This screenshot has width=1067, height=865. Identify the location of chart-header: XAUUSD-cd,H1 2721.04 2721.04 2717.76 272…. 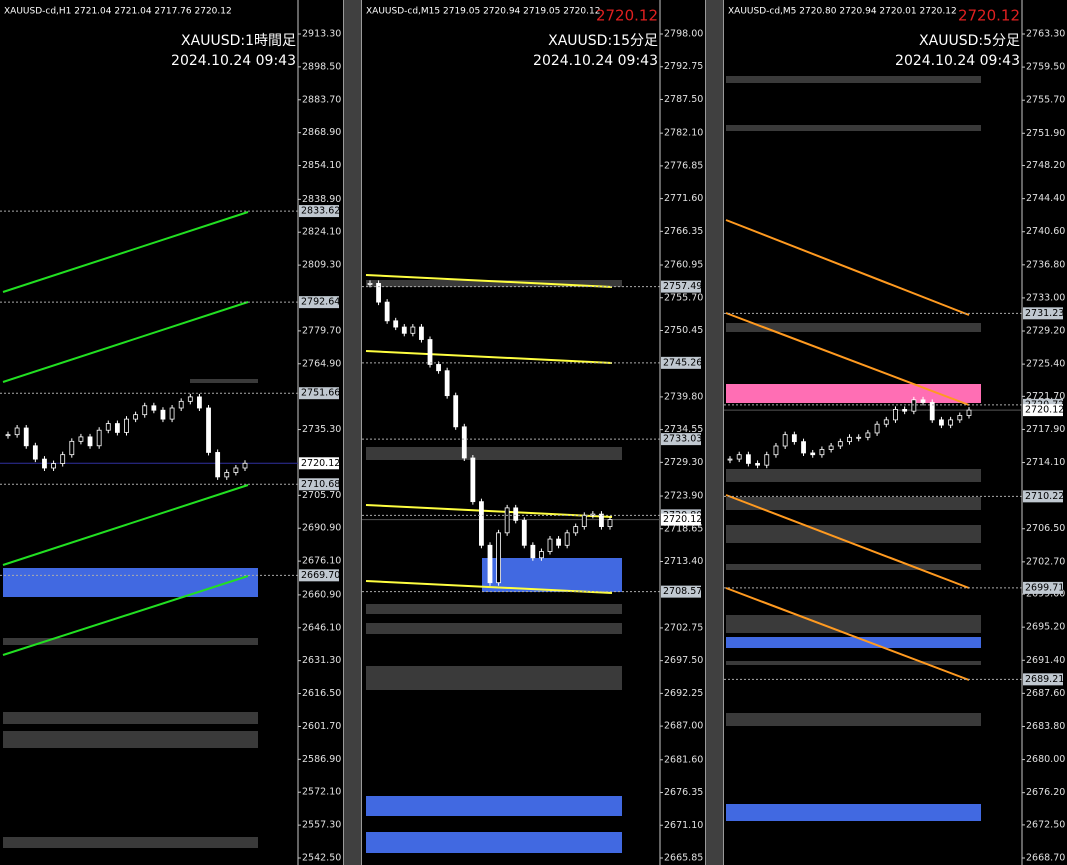
(118, 12).